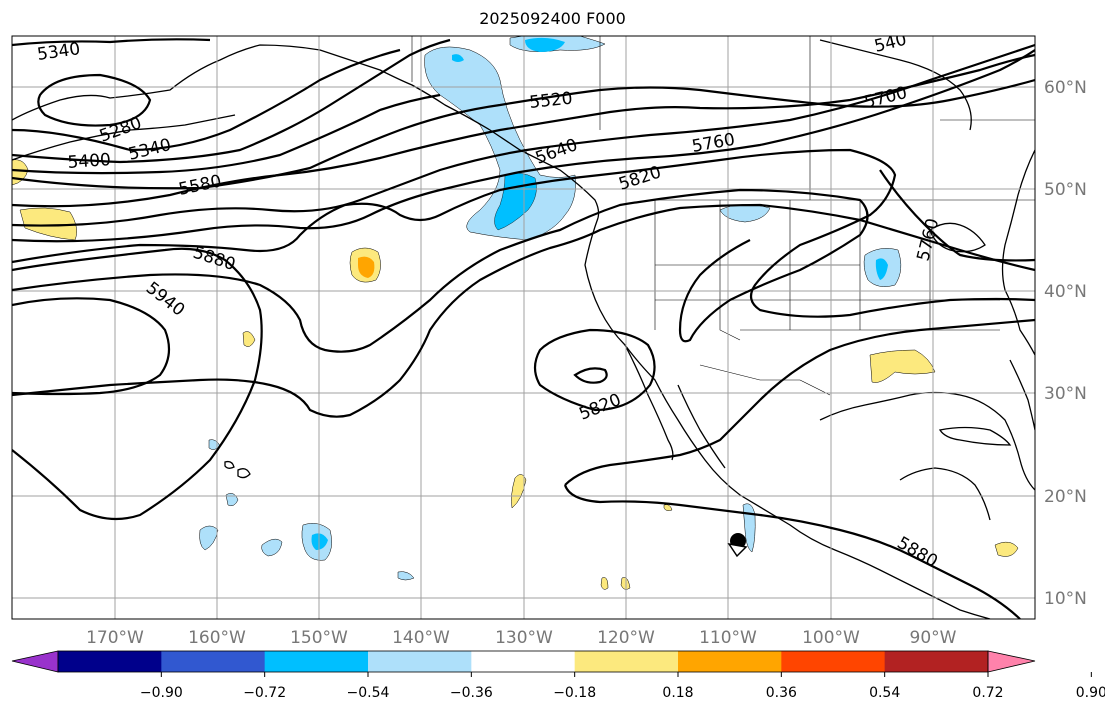 This screenshot has height=712, width=1105. I want to click on colorbar-tick-label: −0.18, so click(574, 693).